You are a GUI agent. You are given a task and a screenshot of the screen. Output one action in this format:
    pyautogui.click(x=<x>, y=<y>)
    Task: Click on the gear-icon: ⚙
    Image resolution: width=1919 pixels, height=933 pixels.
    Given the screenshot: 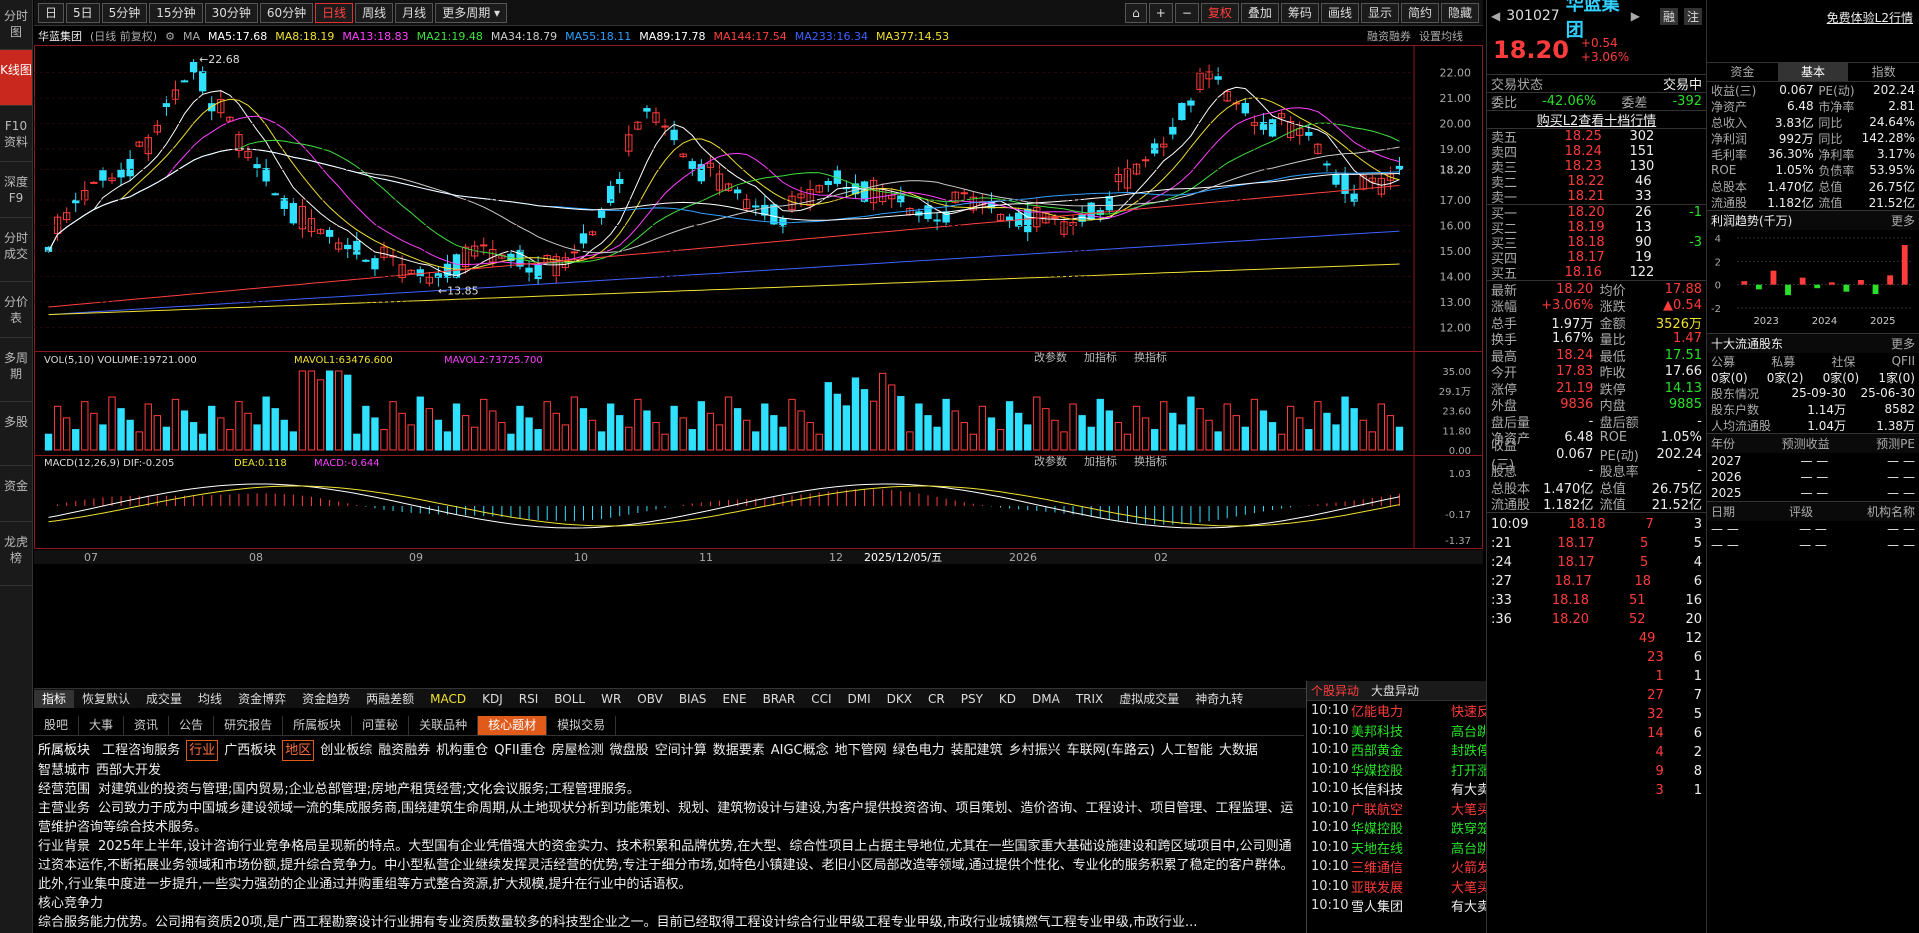 What is the action you would take?
    pyautogui.click(x=170, y=36)
    